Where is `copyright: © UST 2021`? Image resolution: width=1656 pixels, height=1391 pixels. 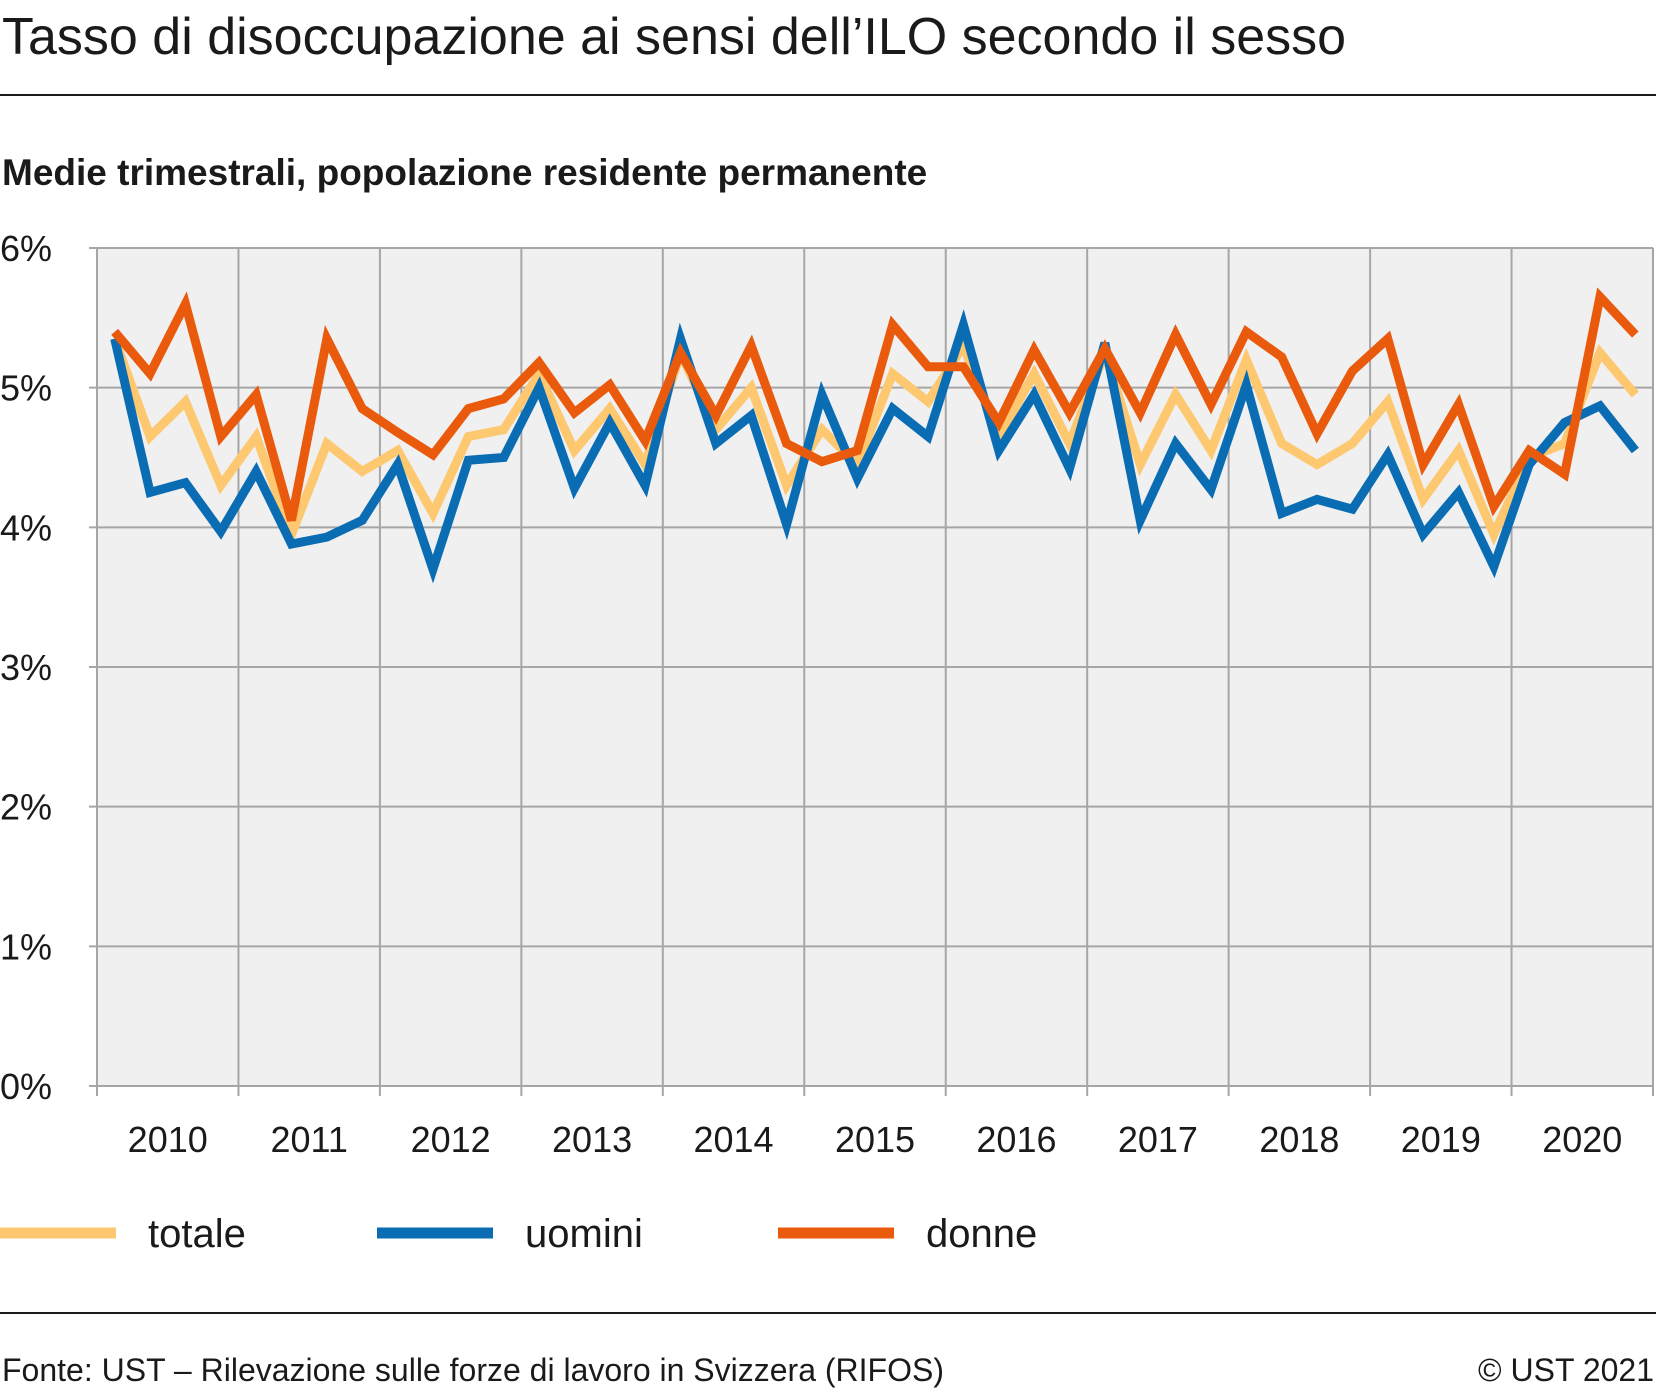
copyright: © UST 2021 is located at coordinates (1566, 1370).